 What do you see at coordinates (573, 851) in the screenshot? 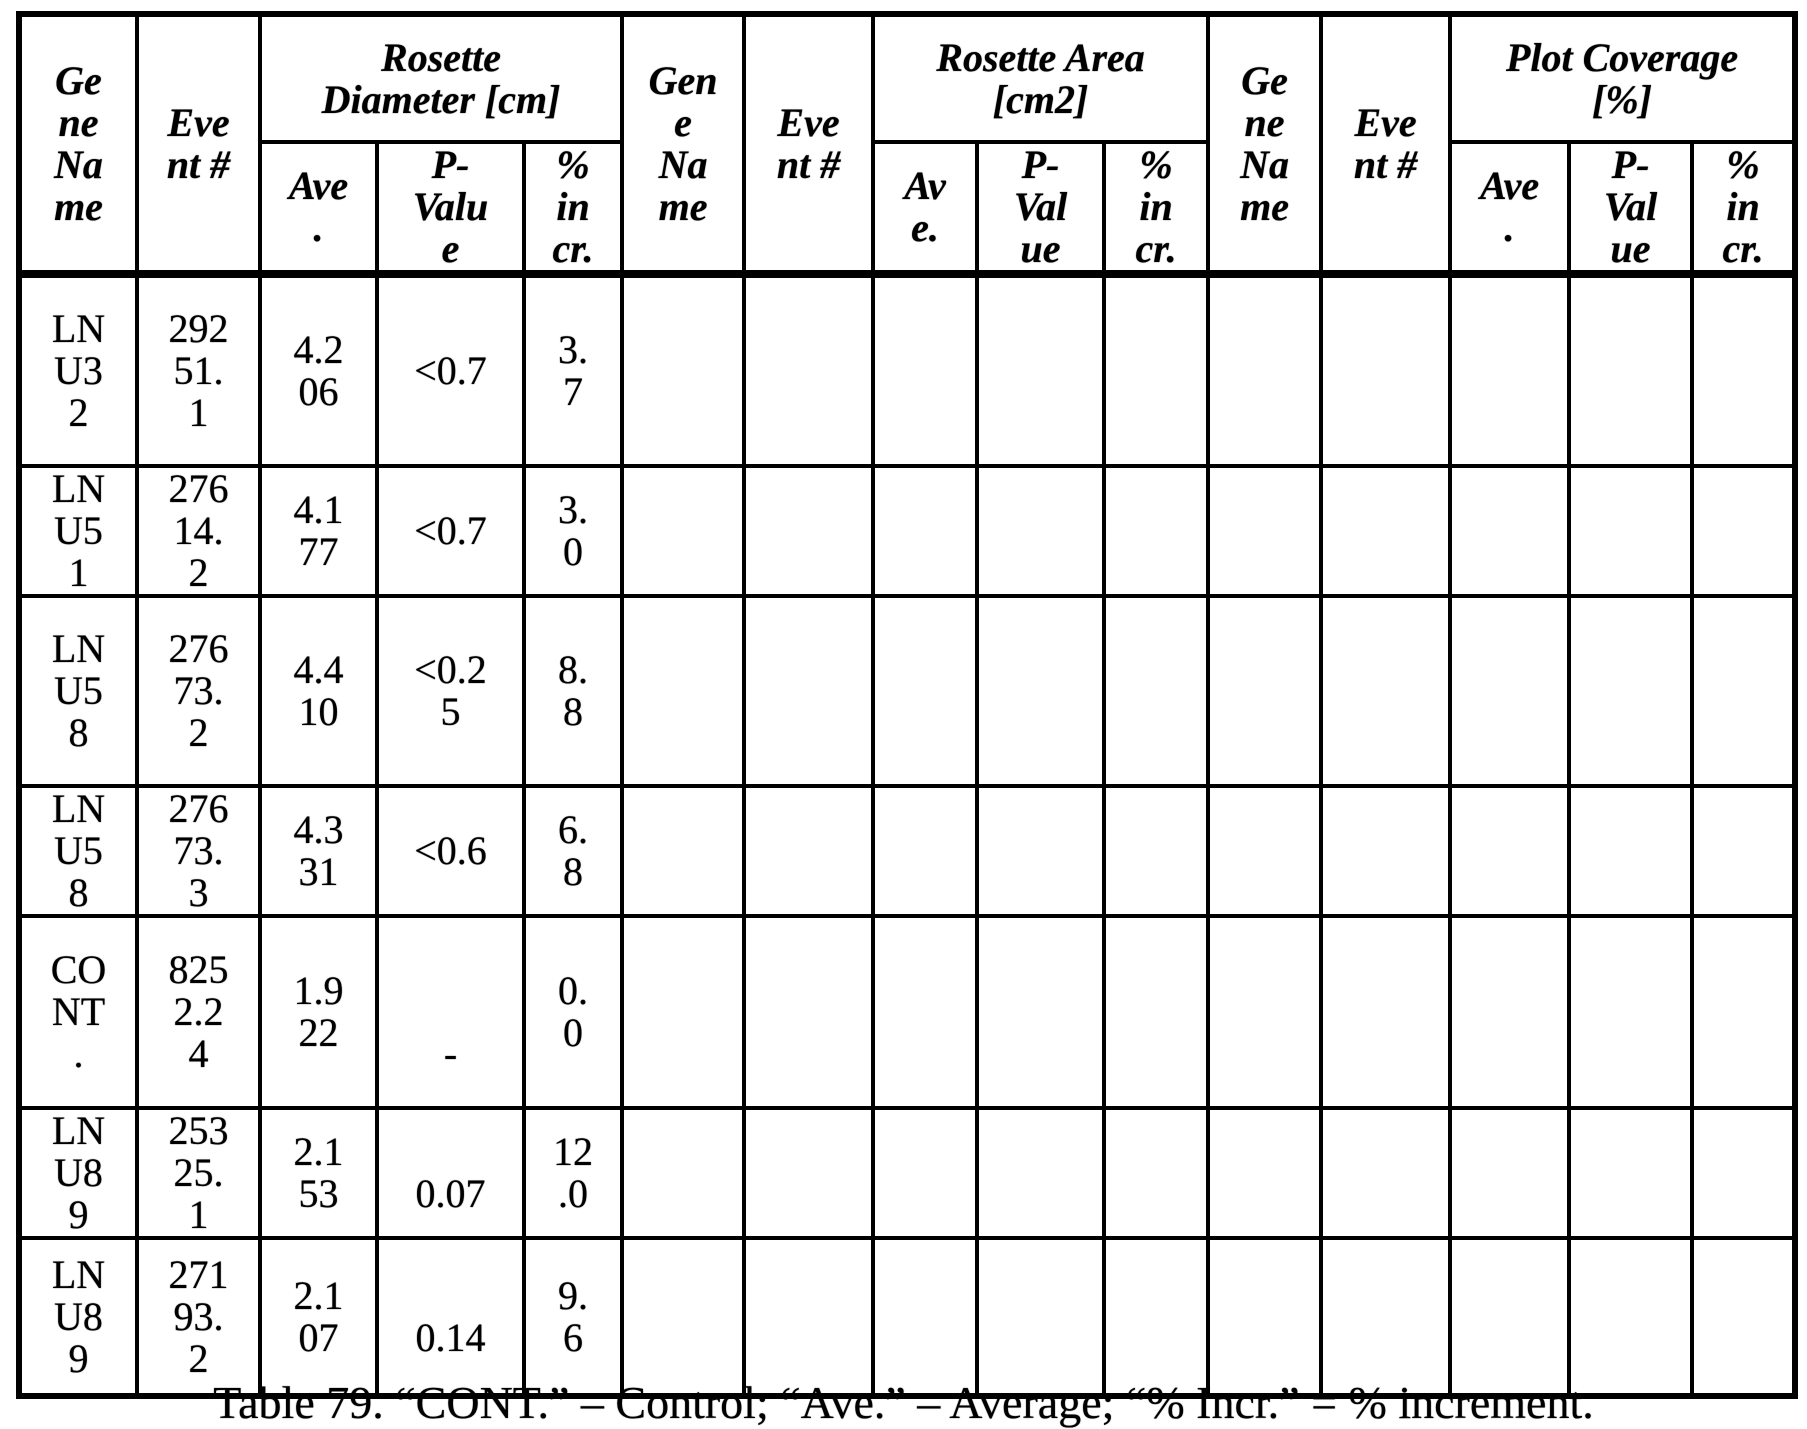
I see `table-cell: 6. 8` at bounding box center [573, 851].